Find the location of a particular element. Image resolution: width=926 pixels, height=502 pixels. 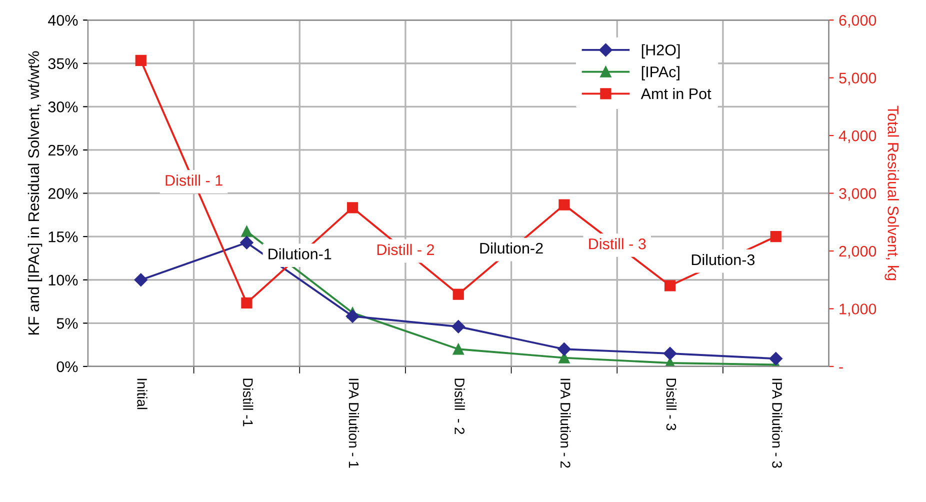

legend-label: [H2O] is located at coordinates (661, 51).